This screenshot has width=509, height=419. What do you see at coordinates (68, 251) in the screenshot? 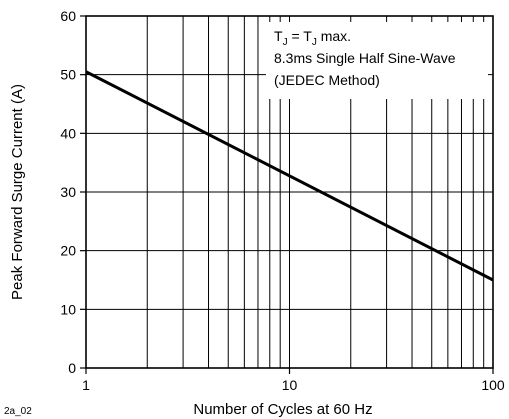
I see `y-tick-label: 20` at bounding box center [68, 251].